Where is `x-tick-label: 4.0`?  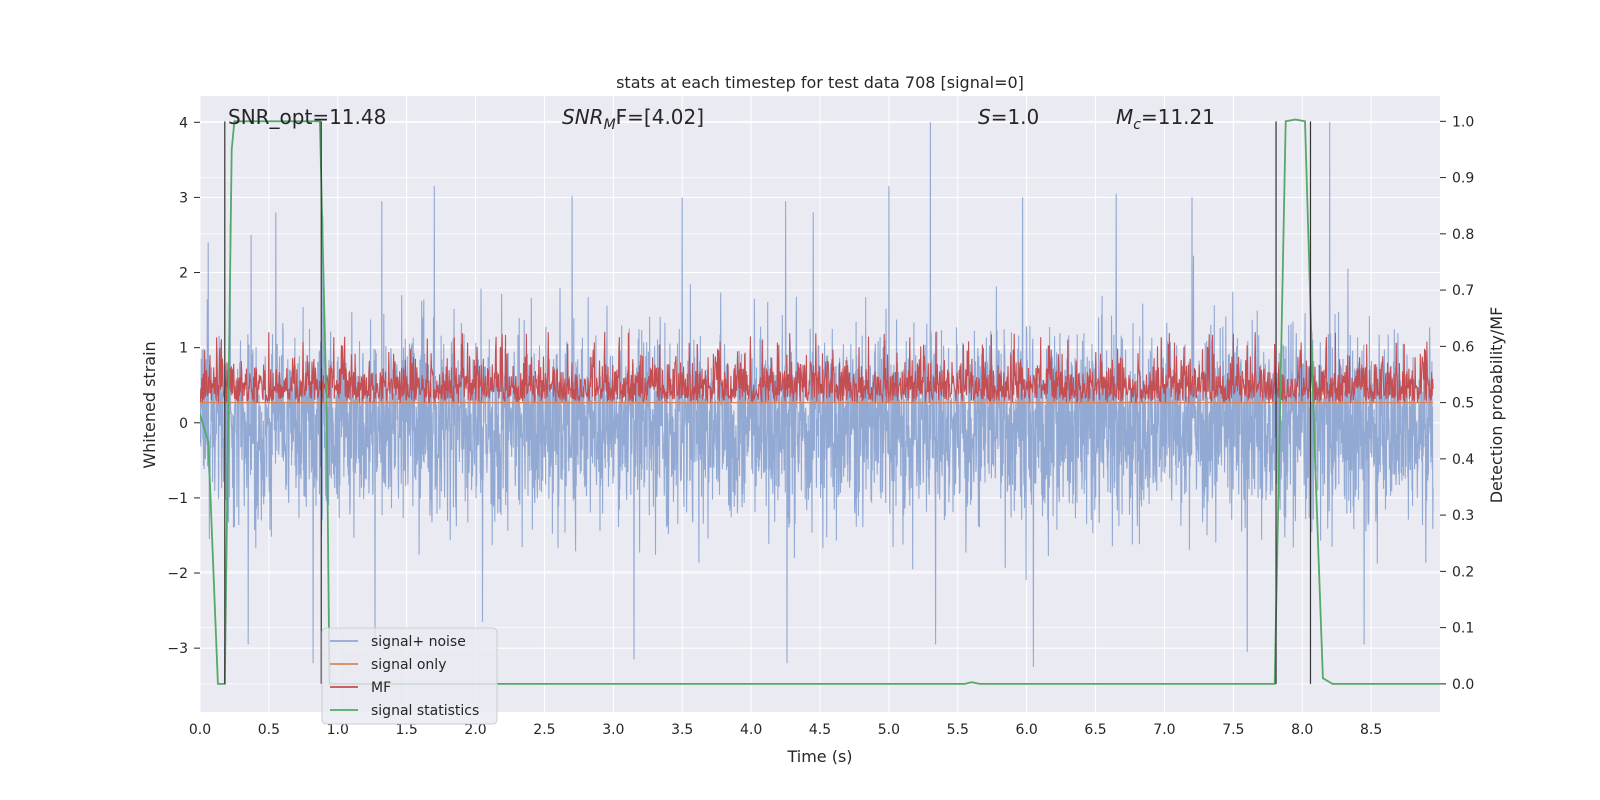
x-tick-label: 4.0 is located at coordinates (751, 730).